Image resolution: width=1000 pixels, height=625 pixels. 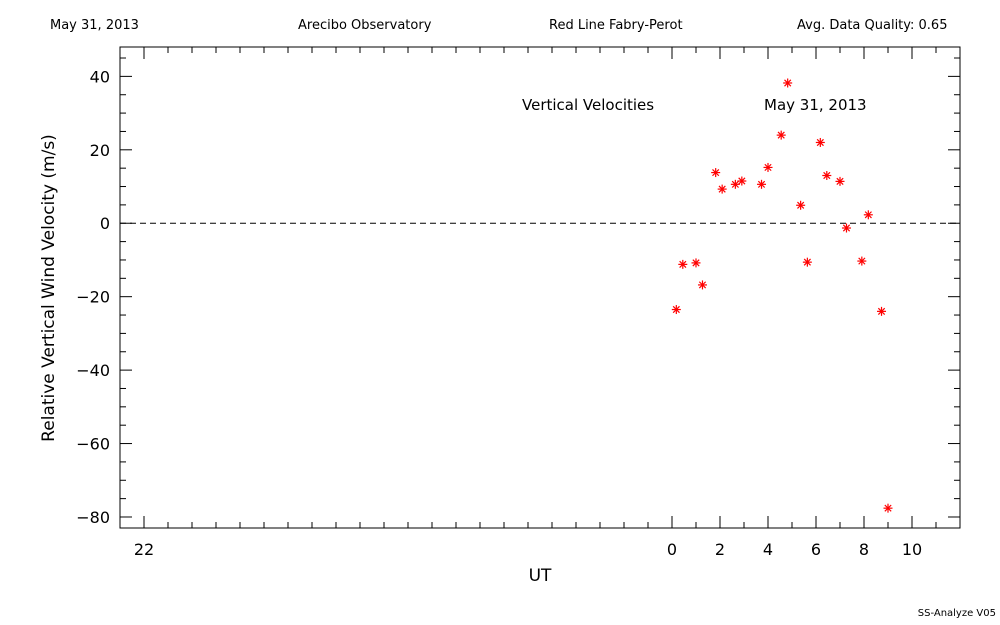 What do you see at coordinates (768, 549) in the screenshot?
I see `x-tick-label: 4` at bounding box center [768, 549].